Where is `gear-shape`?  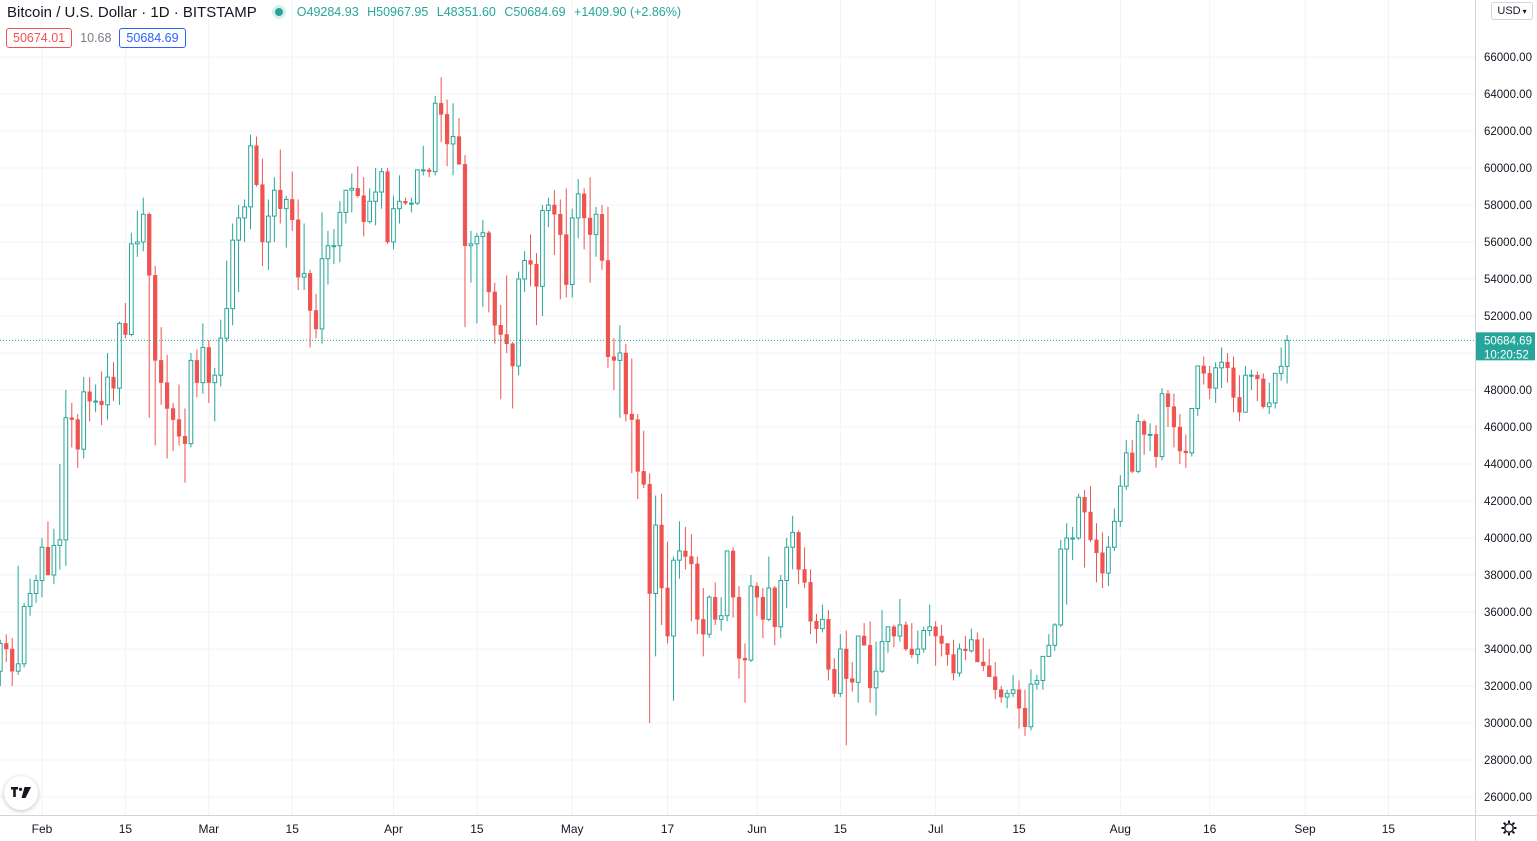 gear-shape is located at coordinates (1509, 828).